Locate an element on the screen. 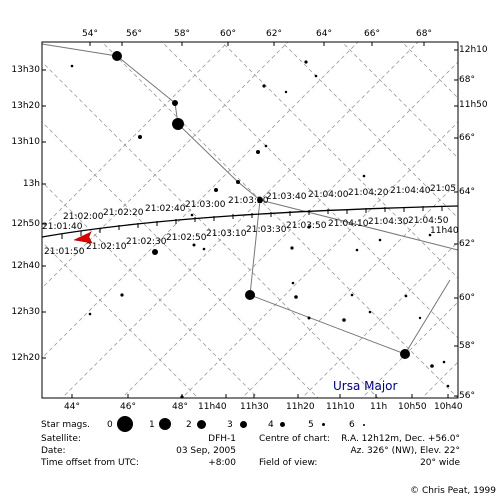 The height and width of the screenshot is (500, 500). legend-star-mag3 is located at coordinates (243, 424).